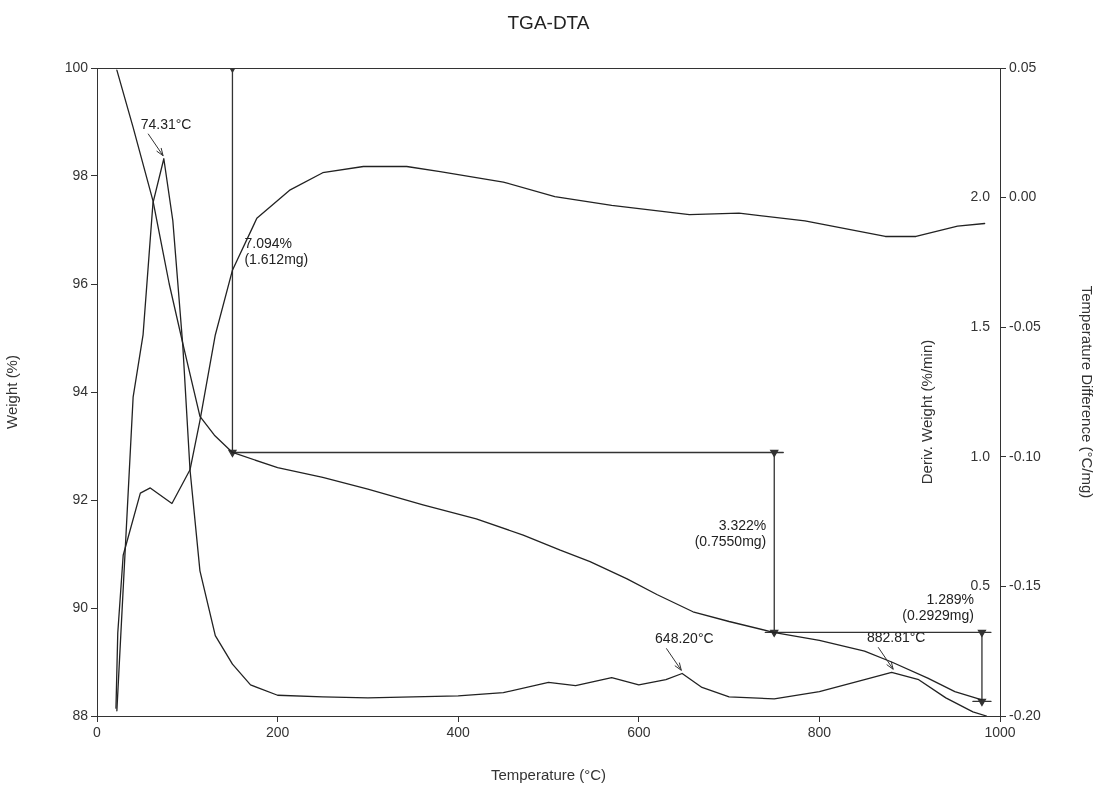  I want to click on x-tick-label: 800, so click(819, 732).